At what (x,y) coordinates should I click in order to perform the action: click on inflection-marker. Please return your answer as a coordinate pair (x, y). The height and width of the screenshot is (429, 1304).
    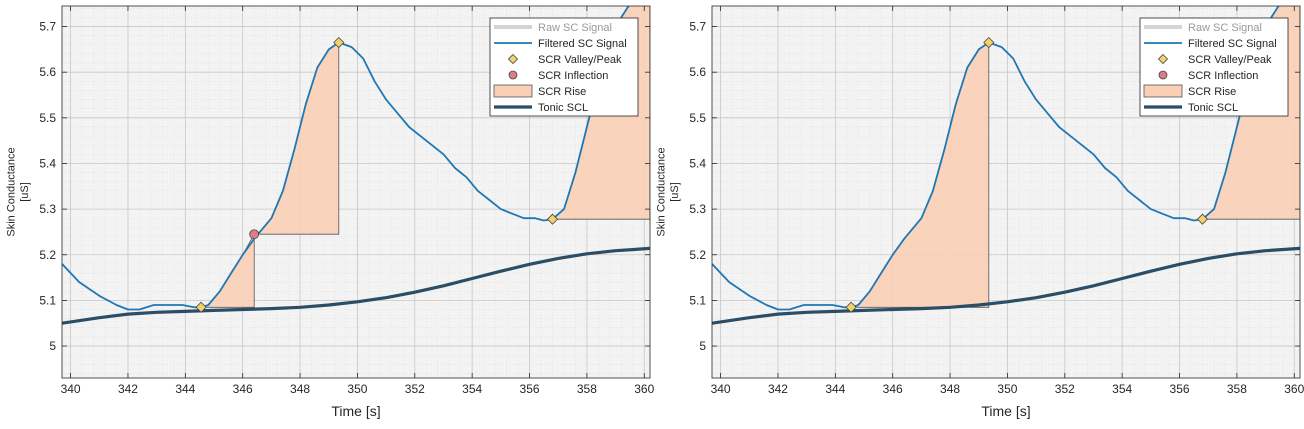
    Looking at the image, I should click on (254, 234).